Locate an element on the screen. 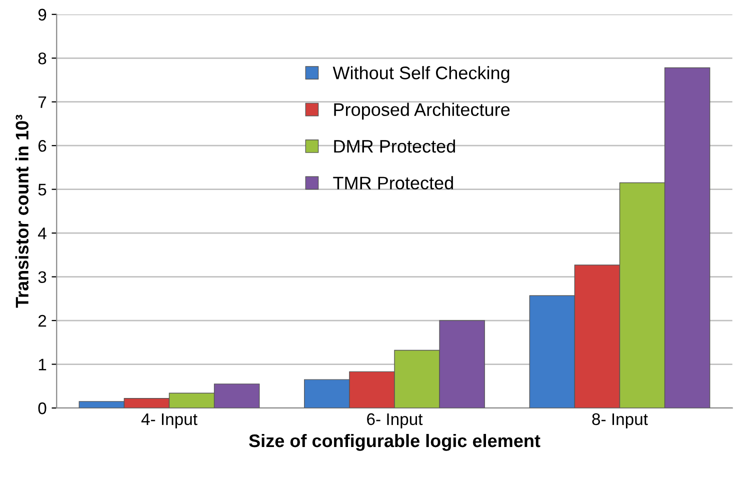 The height and width of the screenshot is (480, 755). y-tick-label: 9 is located at coordinates (42, 14).